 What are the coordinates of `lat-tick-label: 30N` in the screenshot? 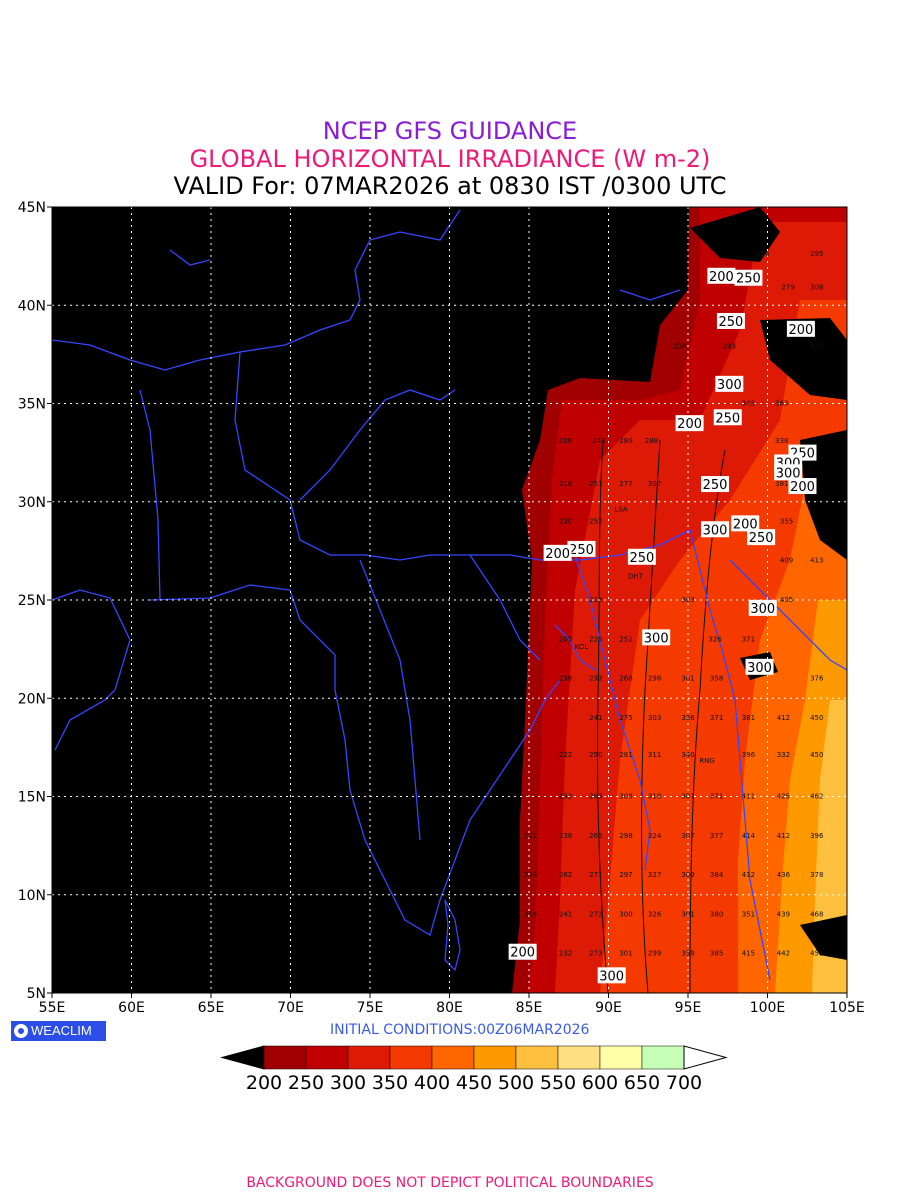 It's located at (32, 503).